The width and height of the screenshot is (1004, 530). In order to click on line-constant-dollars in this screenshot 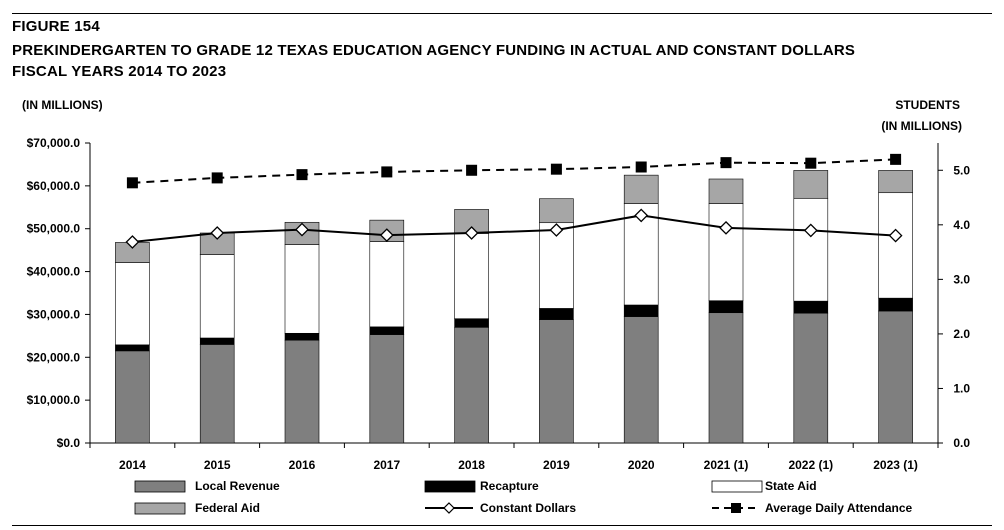, I will do `click(514, 228)`.